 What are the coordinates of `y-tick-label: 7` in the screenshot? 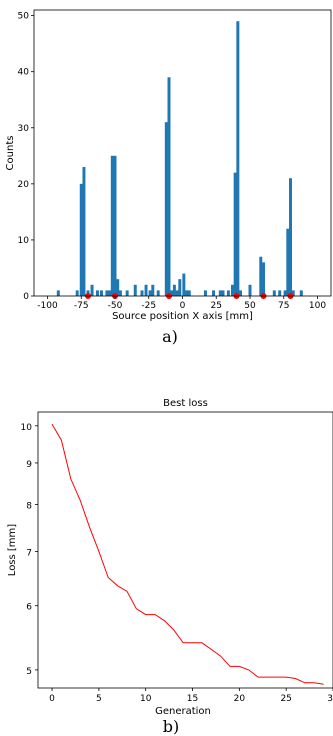 It's located at (29, 553).